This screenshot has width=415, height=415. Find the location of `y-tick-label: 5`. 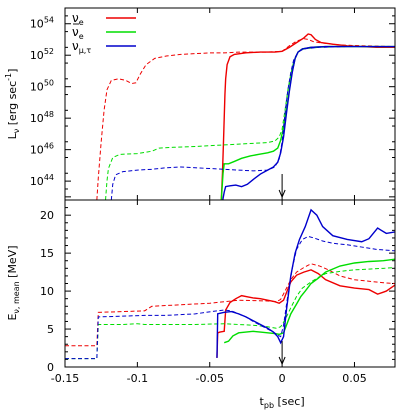

y-tick-label: 5 is located at coordinates (50, 329).